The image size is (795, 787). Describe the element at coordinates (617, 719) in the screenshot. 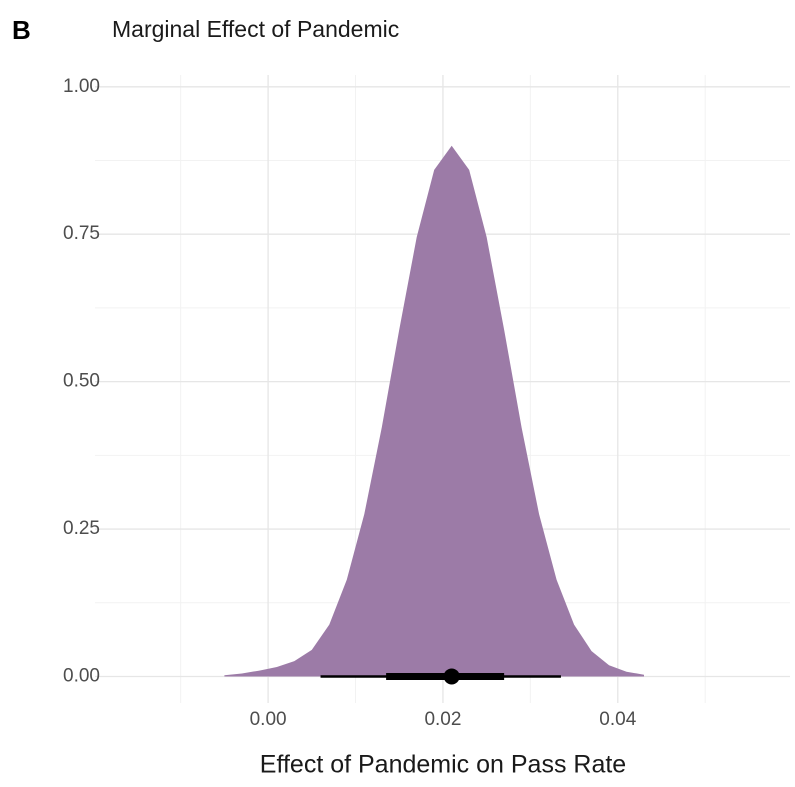

I see `x-tick-label: 0.04` at that location.